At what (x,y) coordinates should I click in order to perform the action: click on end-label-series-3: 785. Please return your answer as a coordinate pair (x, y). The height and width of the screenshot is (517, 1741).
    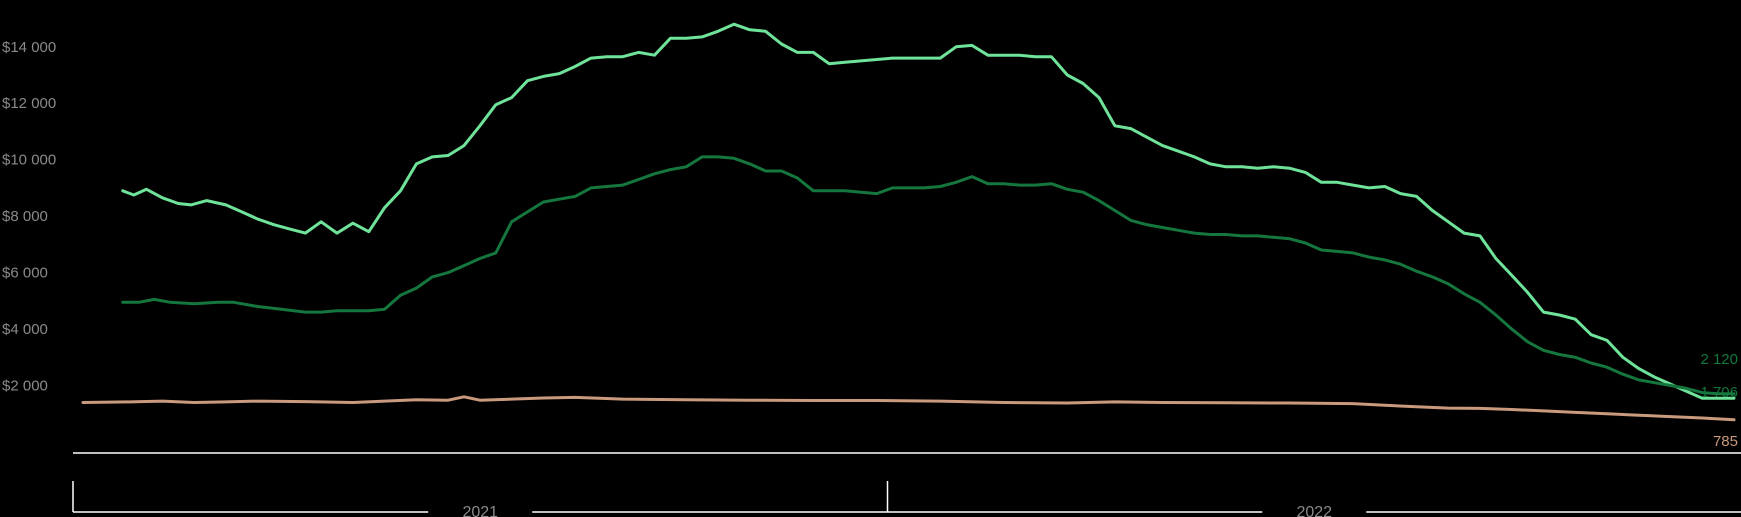
    Looking at the image, I should click on (1725, 441).